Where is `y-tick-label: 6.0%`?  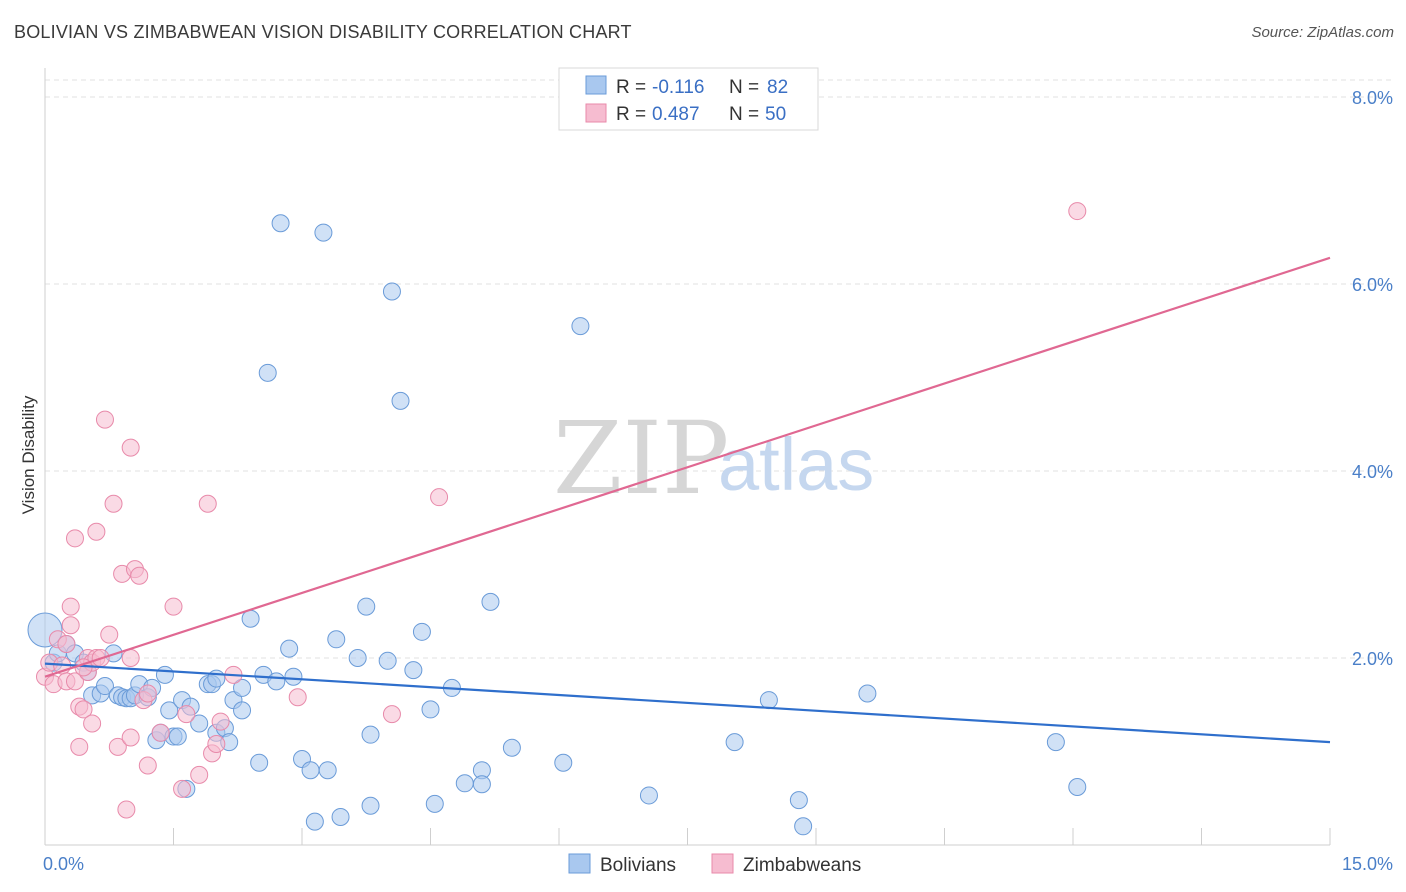
y-tick-label: 6.0% is located at coordinates (1372, 285).